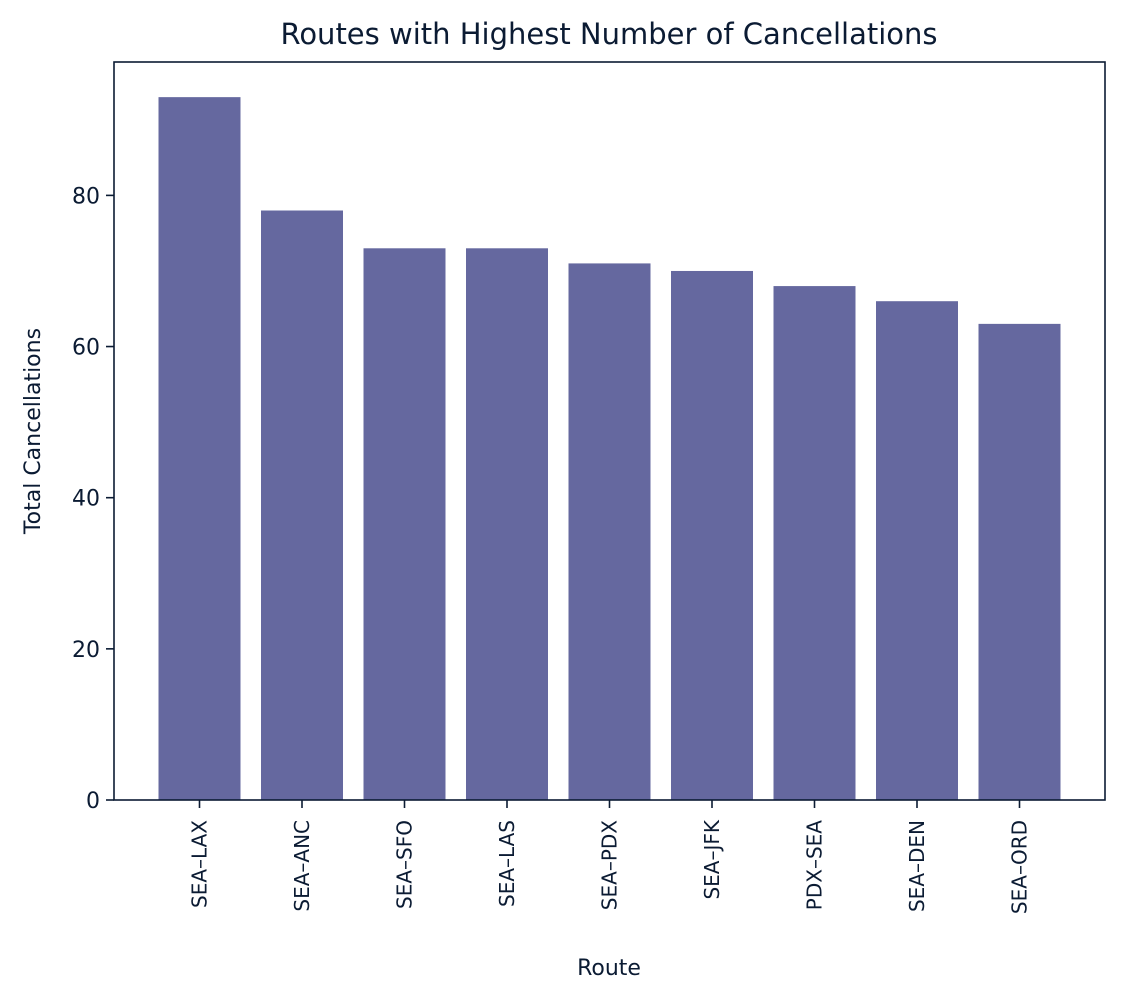 The height and width of the screenshot is (1004, 1125). I want to click on x-tick-label-6: PDX–SEA, so click(815, 865).